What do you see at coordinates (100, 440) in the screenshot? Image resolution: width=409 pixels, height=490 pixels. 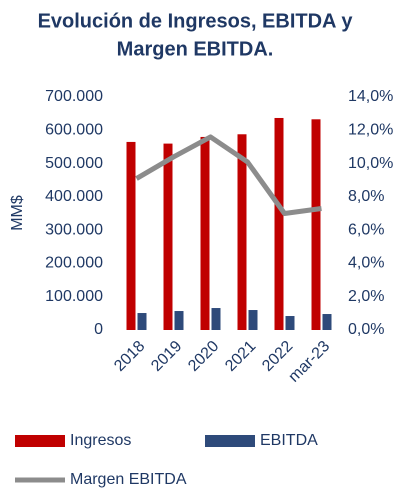 I see `legend-label: Ingresos` at bounding box center [100, 440].